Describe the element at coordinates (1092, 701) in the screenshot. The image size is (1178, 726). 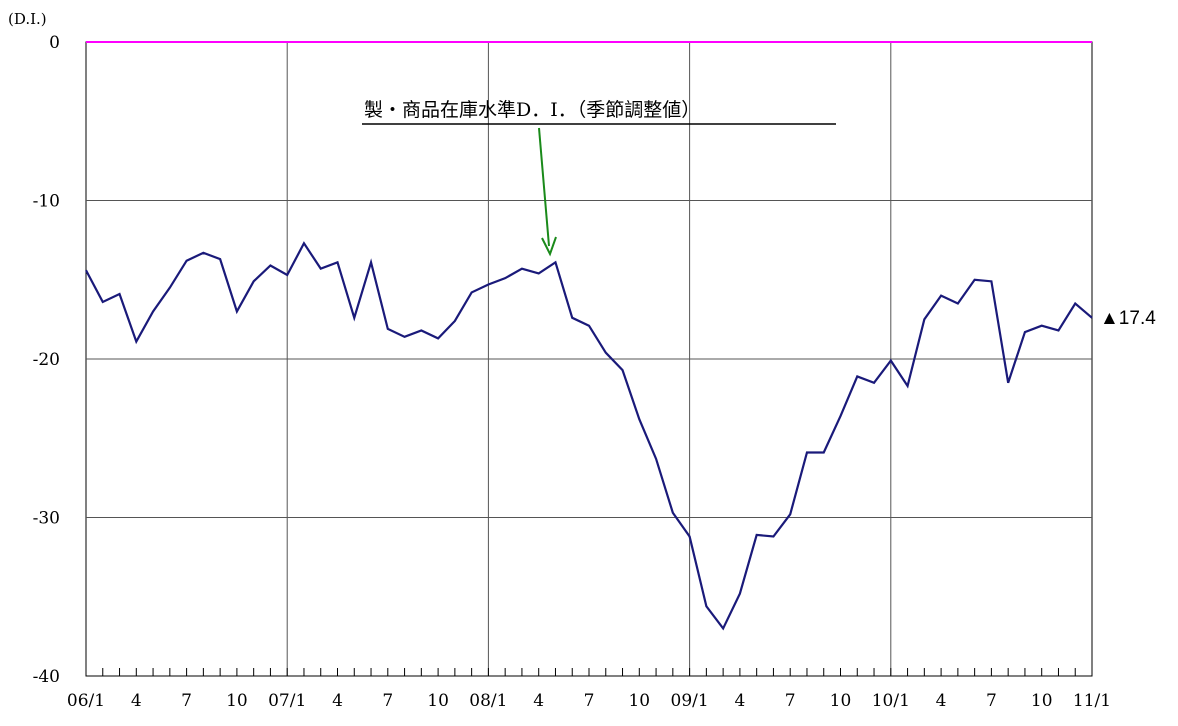
I see `x-tick-label: 11/1` at that location.